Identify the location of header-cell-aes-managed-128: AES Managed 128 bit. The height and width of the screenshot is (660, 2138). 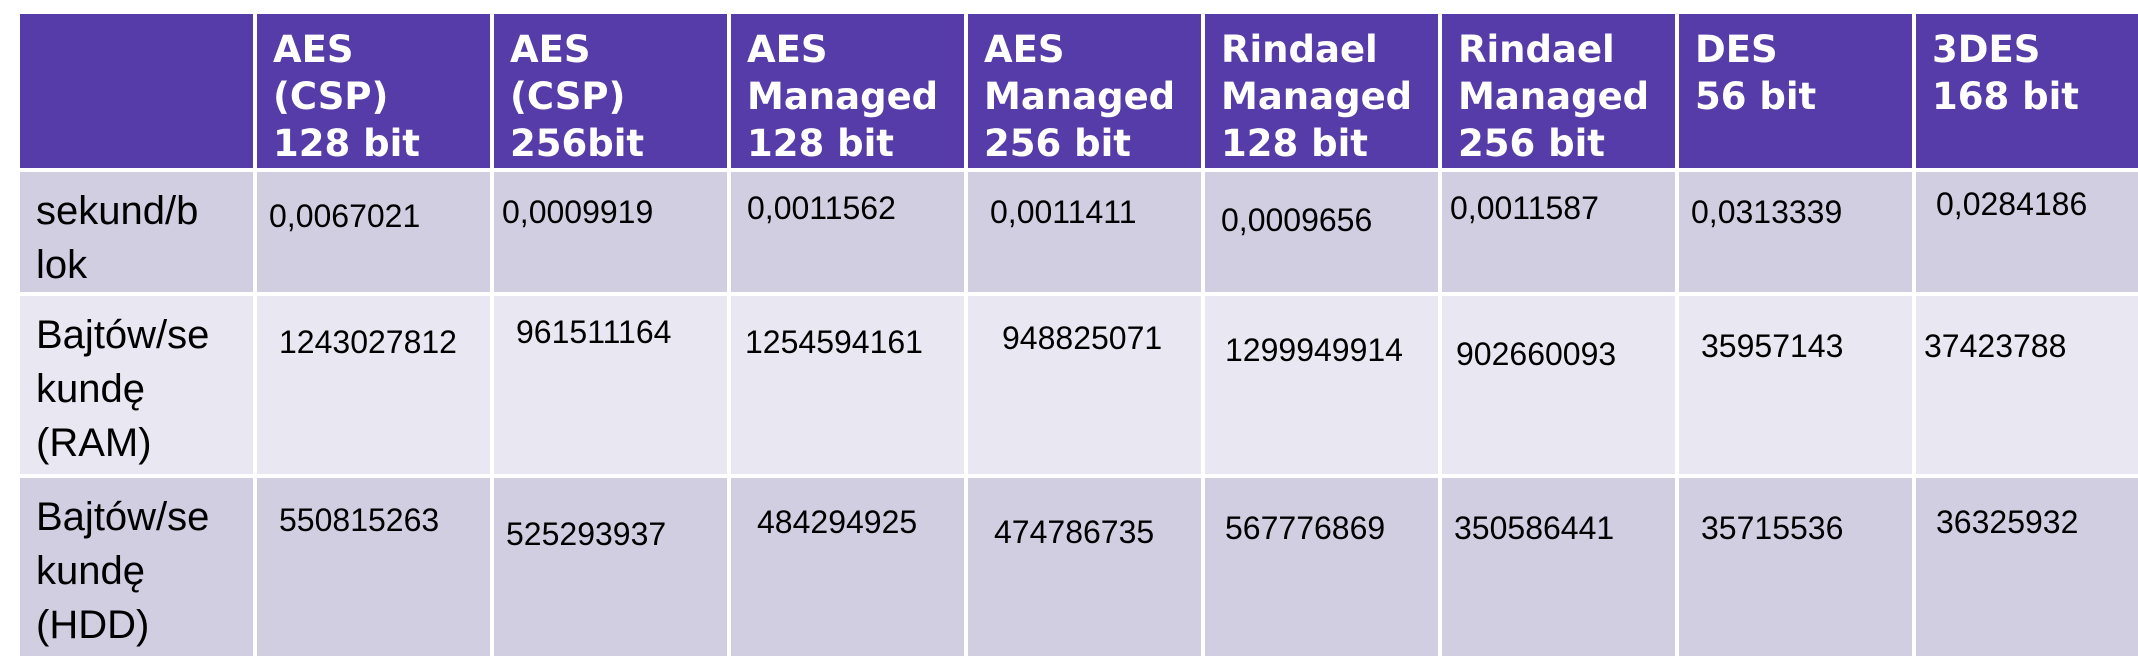
(847, 91).